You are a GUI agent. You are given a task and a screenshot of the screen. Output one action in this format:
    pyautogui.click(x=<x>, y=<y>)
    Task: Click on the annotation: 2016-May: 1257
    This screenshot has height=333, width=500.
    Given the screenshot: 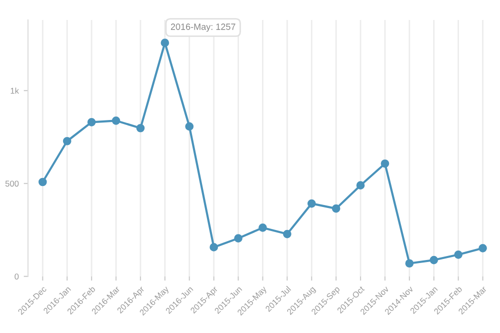 What is the action you would take?
    pyautogui.click(x=203, y=28)
    